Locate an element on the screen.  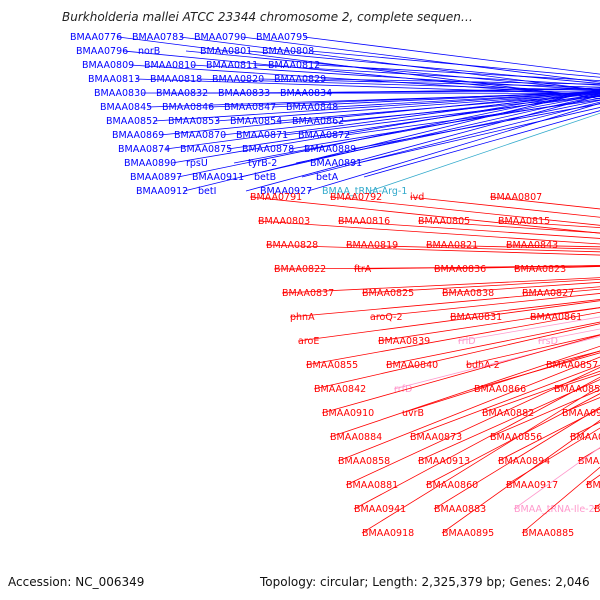
reverse-gene-label: BMAA0822 is located at coordinates (300, 269).